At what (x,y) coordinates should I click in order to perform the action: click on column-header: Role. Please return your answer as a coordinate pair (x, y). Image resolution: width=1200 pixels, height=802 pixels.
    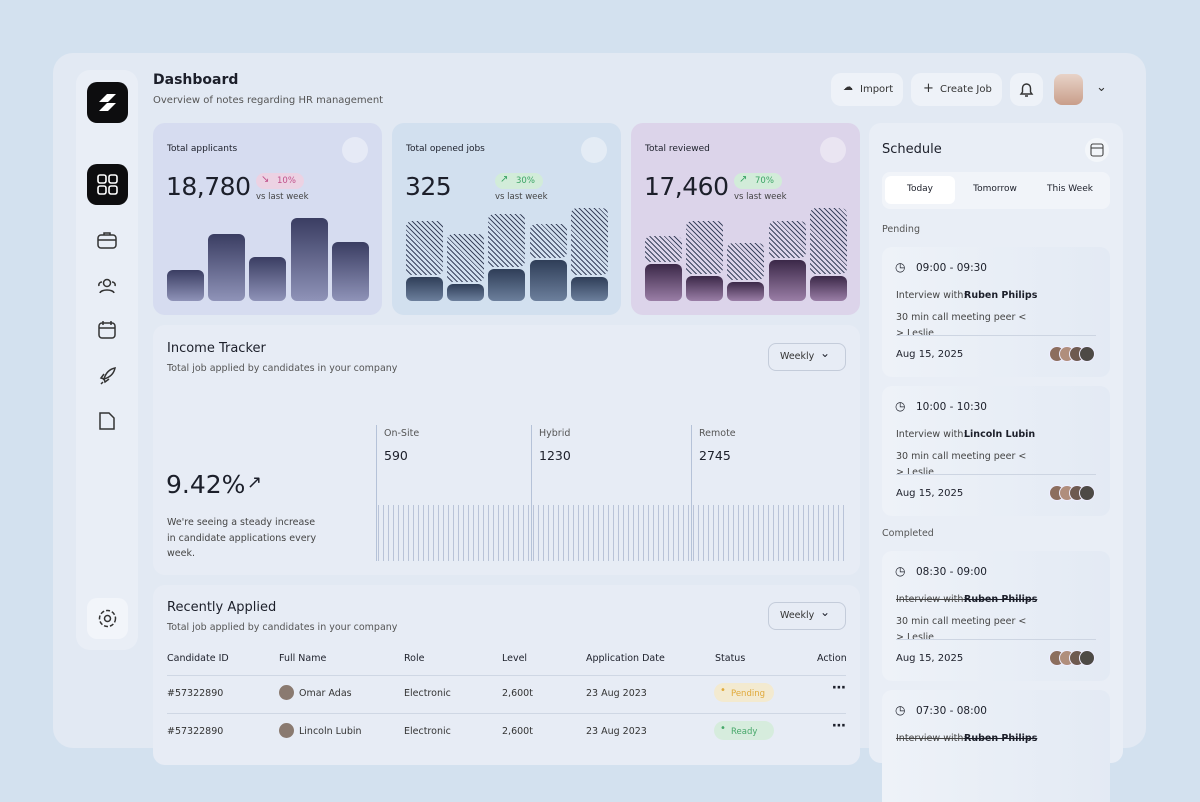
    Looking at the image, I should click on (414, 658).